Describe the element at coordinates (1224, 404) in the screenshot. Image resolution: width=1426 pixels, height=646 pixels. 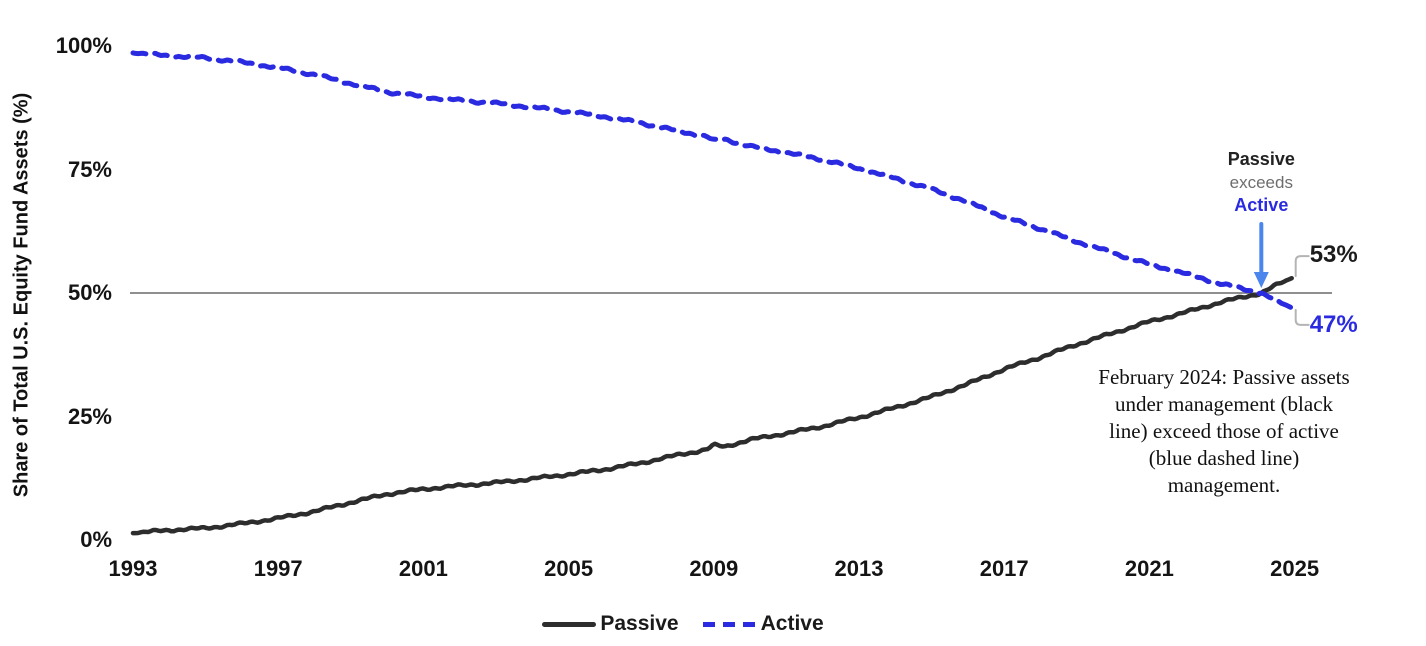
I see `note-line: under management (black` at that location.